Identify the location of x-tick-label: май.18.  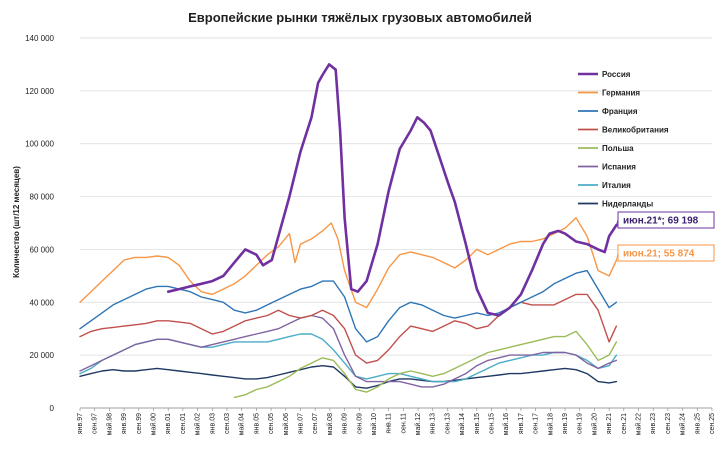
(550, 424).